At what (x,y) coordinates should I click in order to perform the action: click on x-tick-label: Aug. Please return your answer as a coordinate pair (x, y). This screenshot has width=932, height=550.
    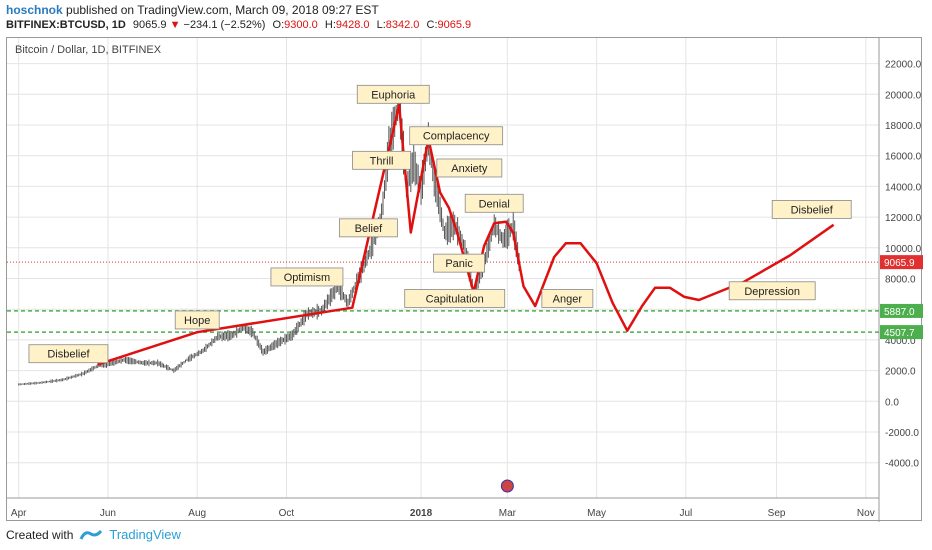
    Looking at the image, I should click on (197, 513).